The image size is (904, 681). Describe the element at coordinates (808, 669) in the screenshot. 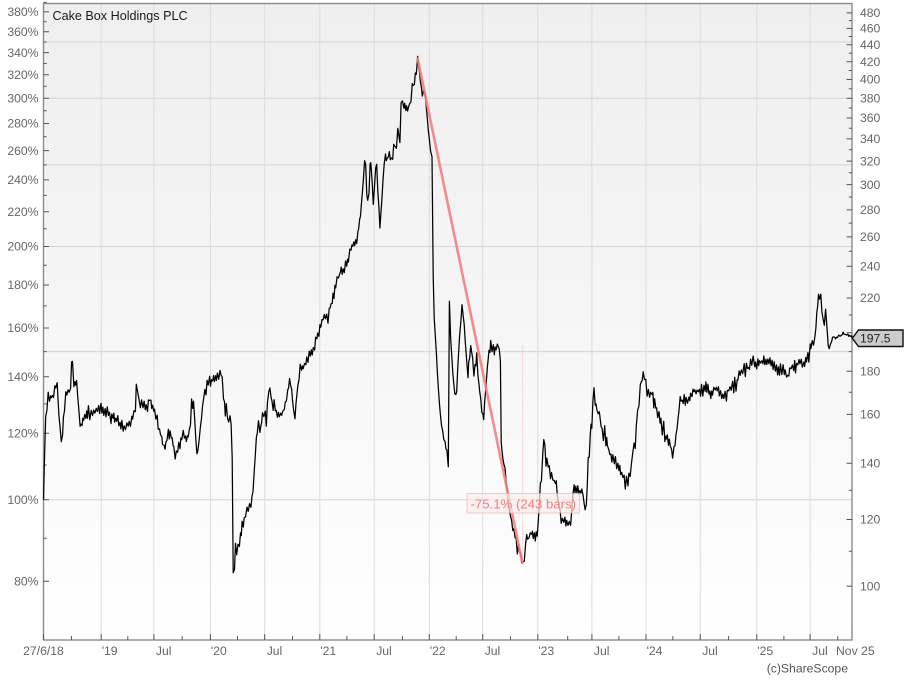

I see `svg-text: (c)ShareScope` at that location.